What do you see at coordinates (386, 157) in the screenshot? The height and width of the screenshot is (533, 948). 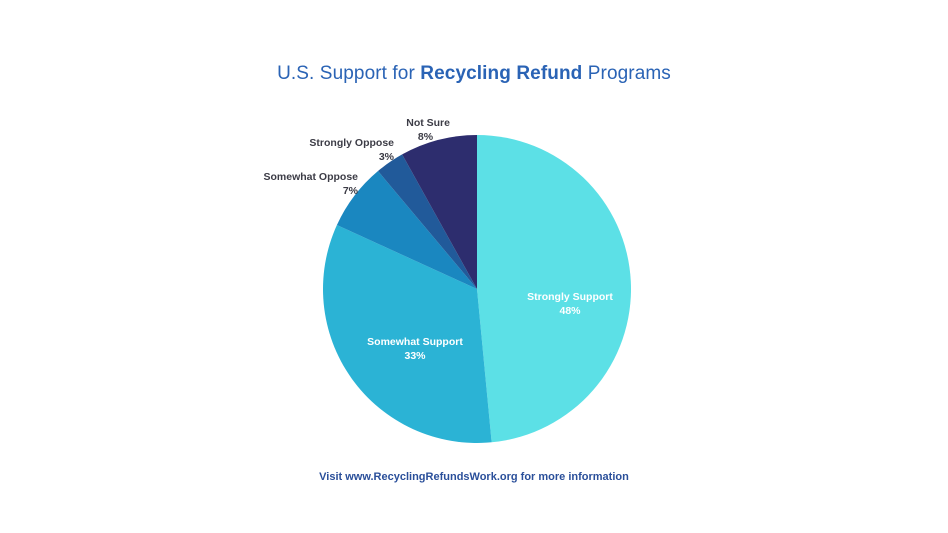 I see `label-pct: 3%` at bounding box center [386, 157].